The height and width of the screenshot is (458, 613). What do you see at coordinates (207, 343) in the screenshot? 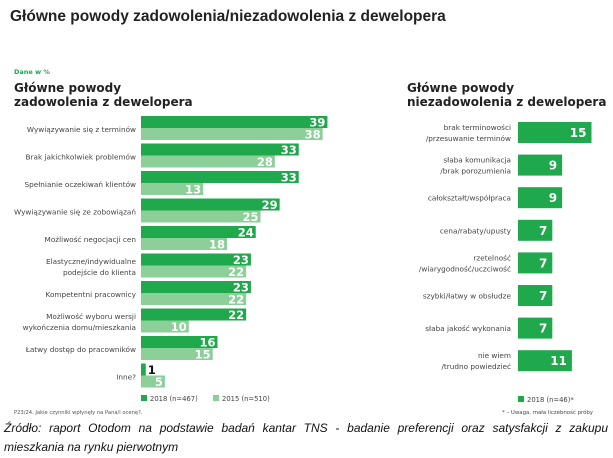
I see `data-label: 16` at bounding box center [207, 343].